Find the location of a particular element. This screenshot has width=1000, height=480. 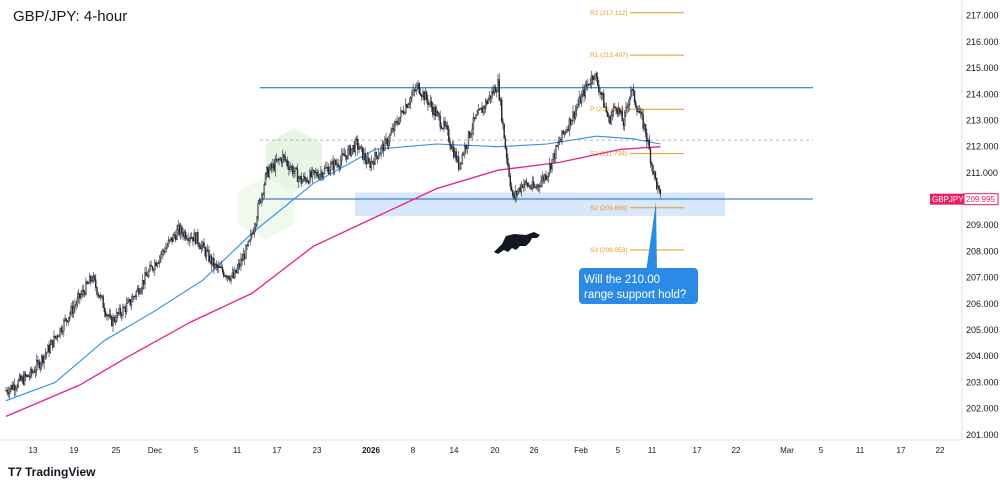

y-tick-label: 217.000 is located at coordinates (982, 16).